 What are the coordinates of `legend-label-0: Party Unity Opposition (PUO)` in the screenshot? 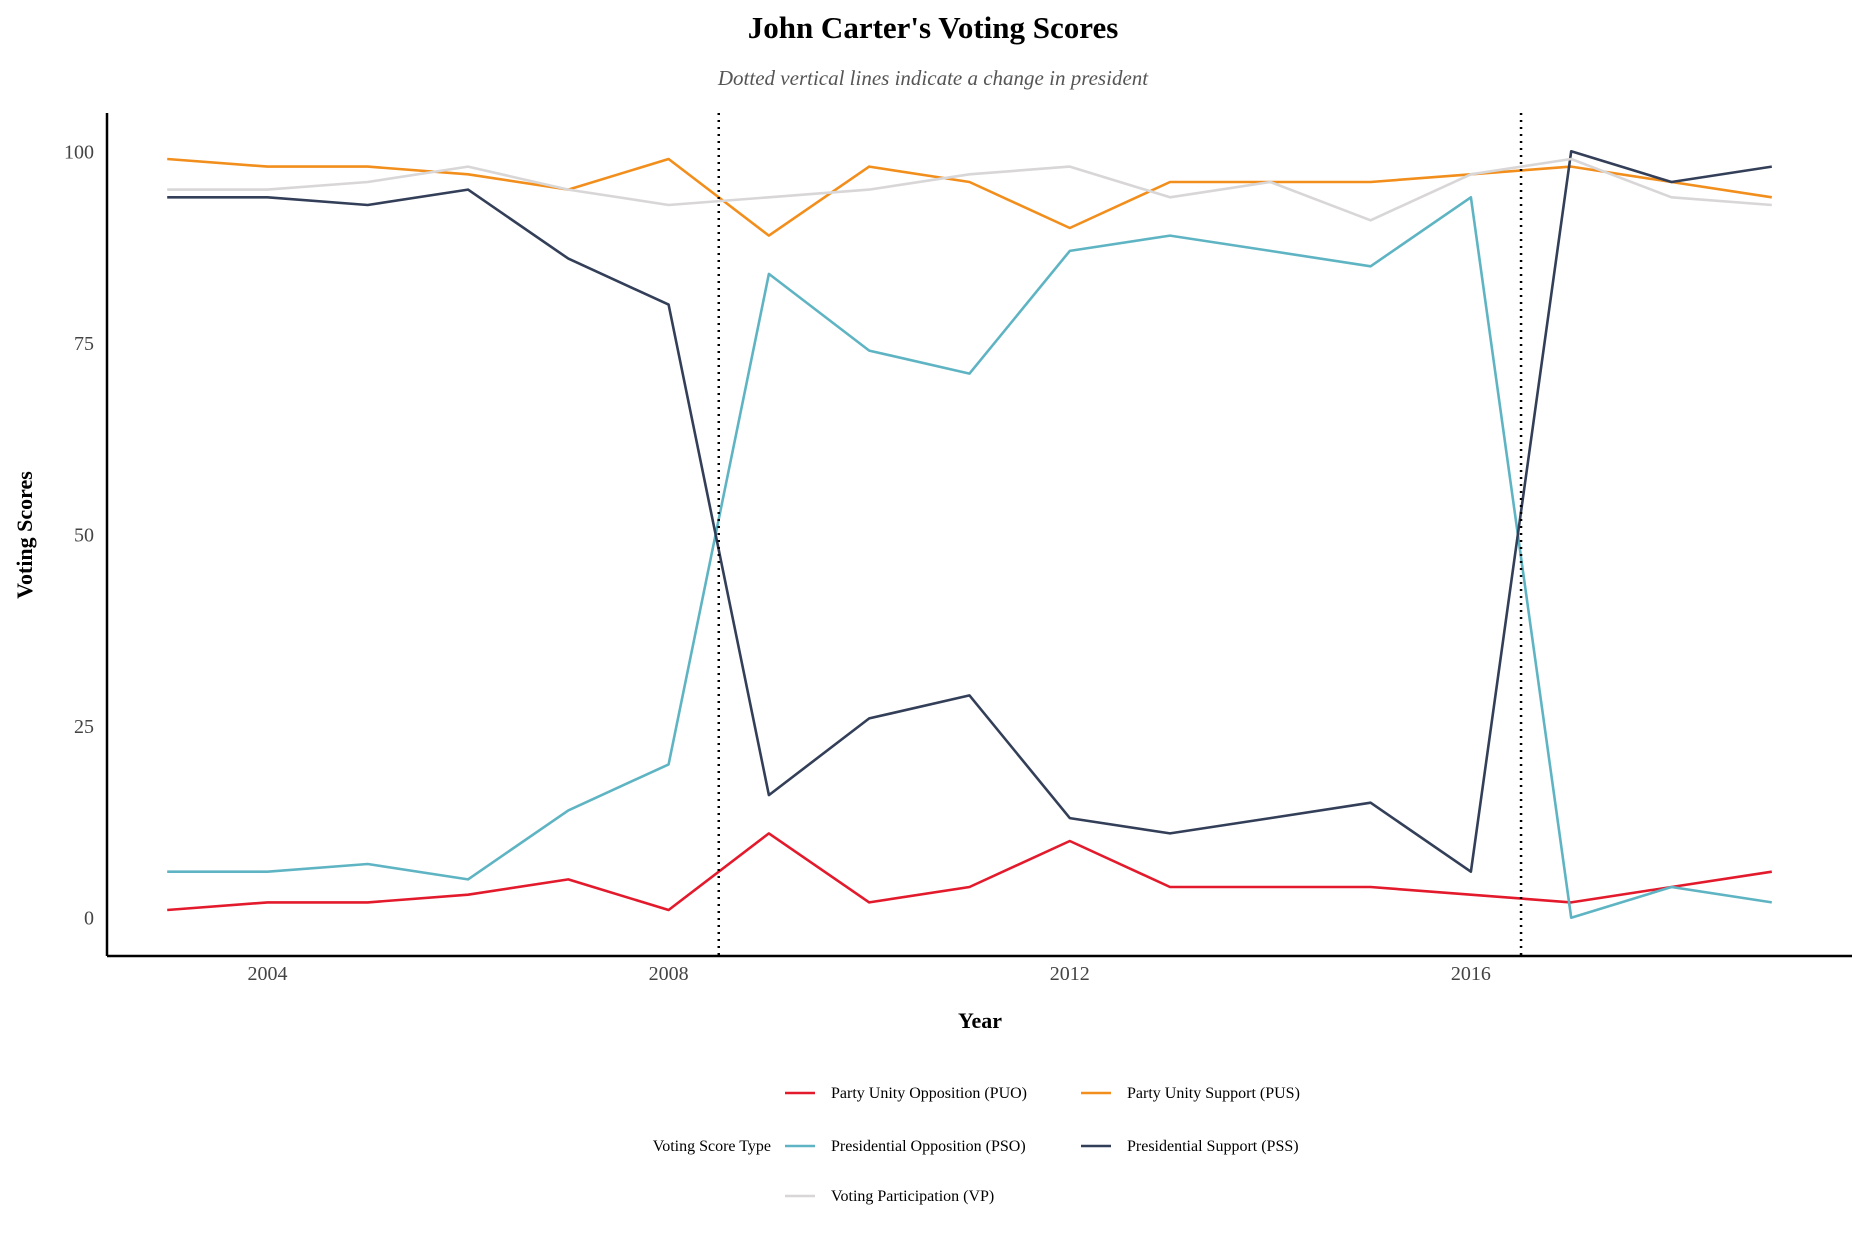 It's located at (929, 1093).